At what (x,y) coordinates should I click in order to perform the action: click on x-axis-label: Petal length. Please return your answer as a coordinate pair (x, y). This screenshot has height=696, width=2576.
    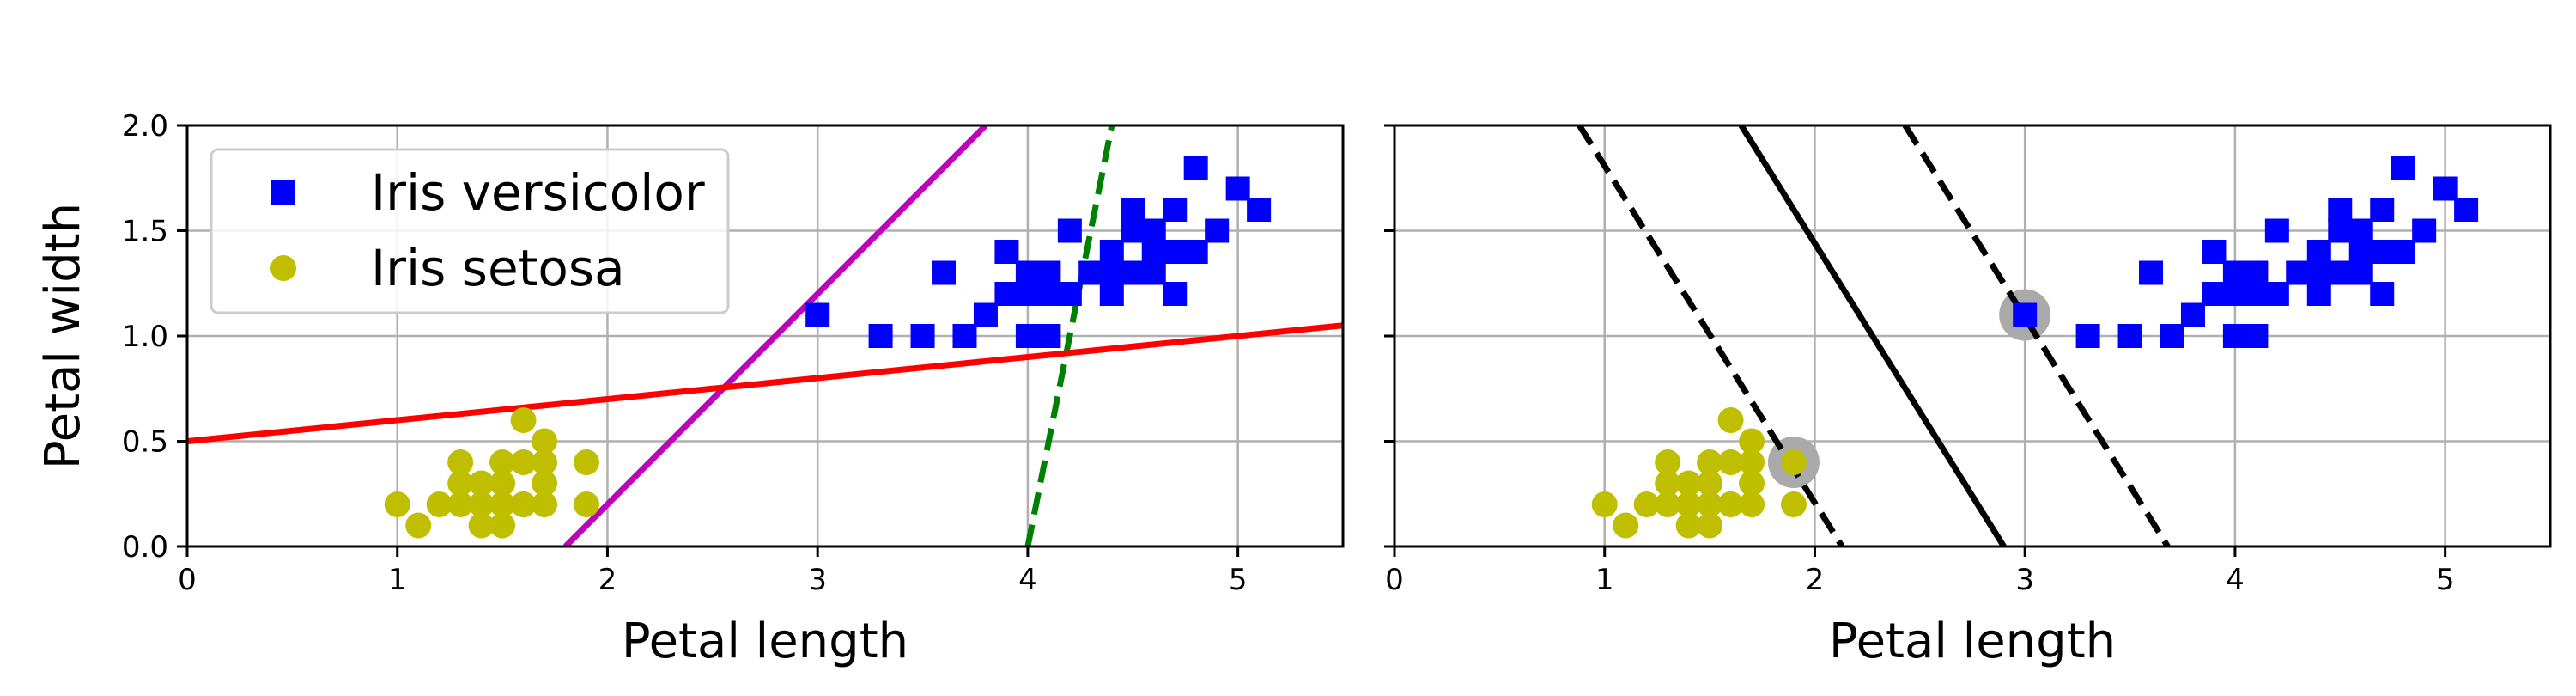
    Looking at the image, I should click on (1973, 641).